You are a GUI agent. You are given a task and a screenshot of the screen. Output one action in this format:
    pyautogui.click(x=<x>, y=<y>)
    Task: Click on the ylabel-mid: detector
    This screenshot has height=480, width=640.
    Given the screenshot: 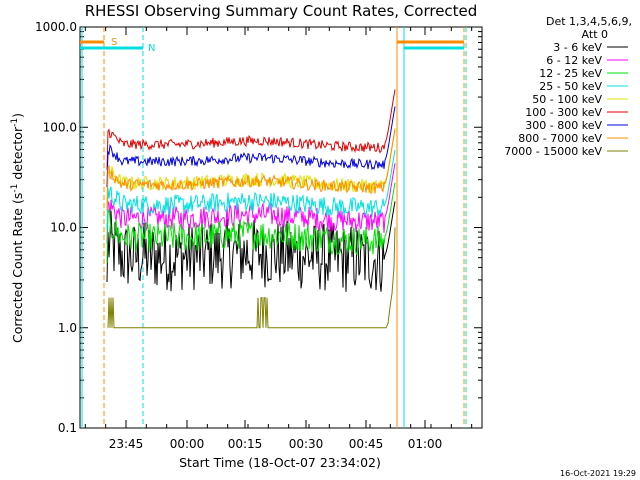 What is the action you would take?
    pyautogui.click(x=17, y=155)
    